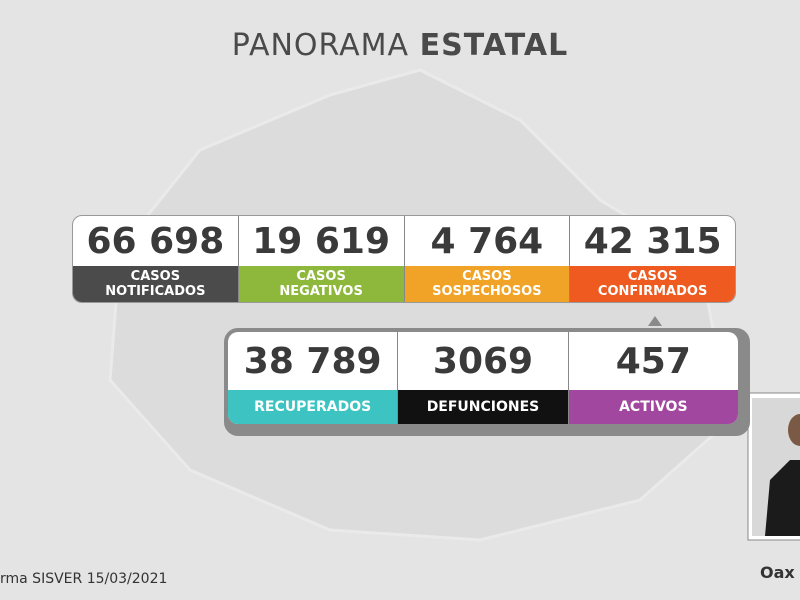 The height and width of the screenshot is (600, 800). I want to click on footer: rma SISVER 15/03/2021, so click(83, 579).